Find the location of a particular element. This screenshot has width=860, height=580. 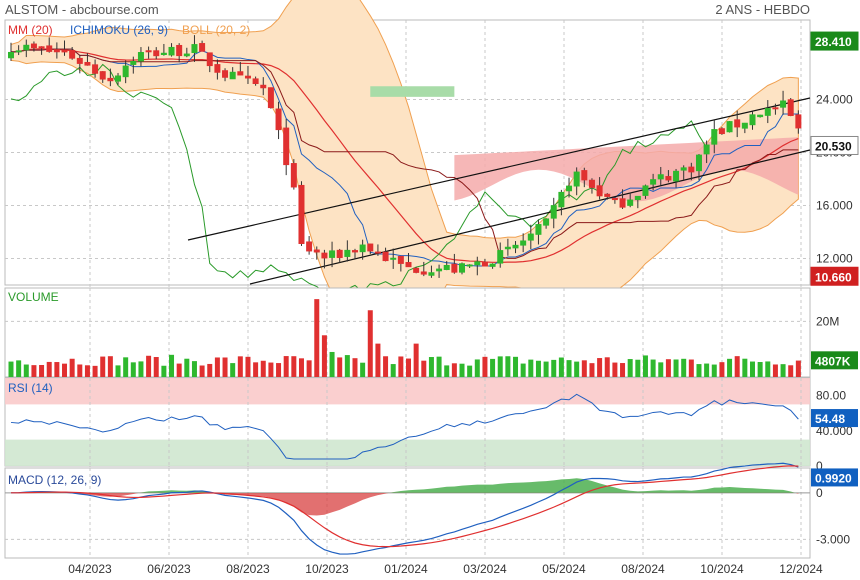

macd-signal-line is located at coordinates (404, 506).